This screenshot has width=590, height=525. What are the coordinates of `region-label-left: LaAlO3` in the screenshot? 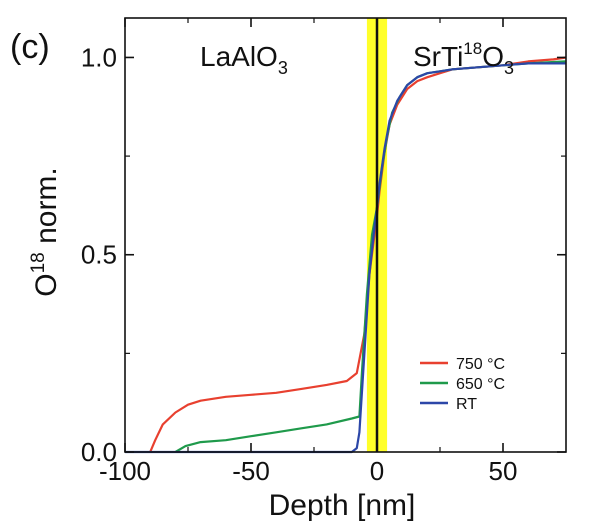 It's located at (244, 59).